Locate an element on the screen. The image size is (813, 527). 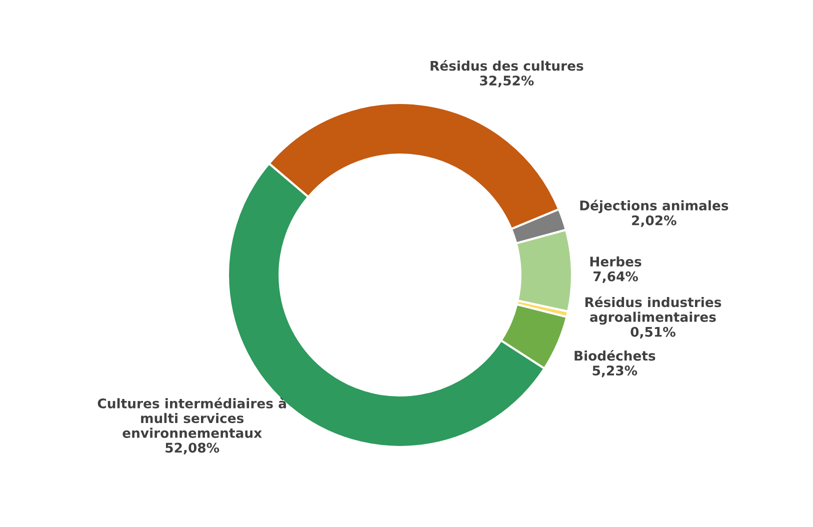
data-label: 0,51% is located at coordinates (653, 332).